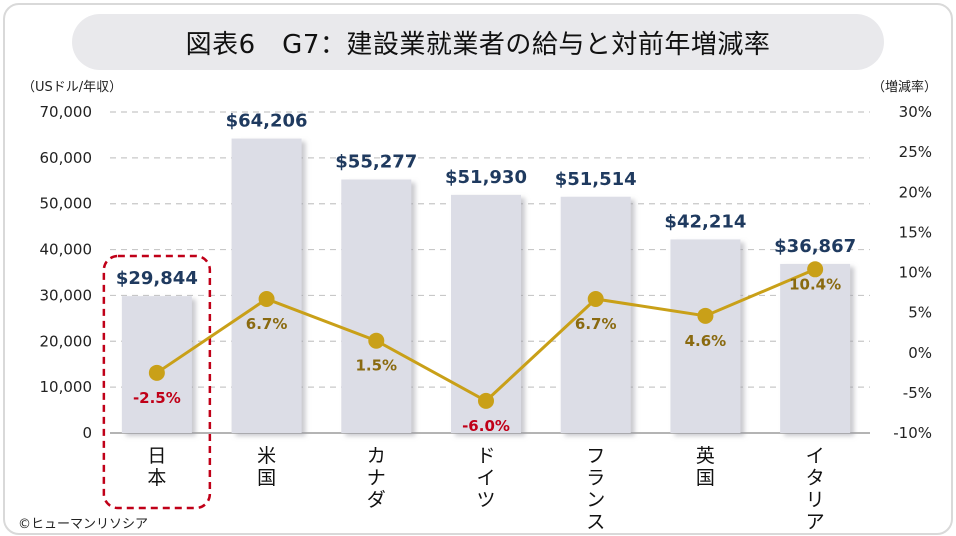  Describe the element at coordinates (66, 387) in the screenshot. I see `left-axis-tick-label: 10,000` at that location.